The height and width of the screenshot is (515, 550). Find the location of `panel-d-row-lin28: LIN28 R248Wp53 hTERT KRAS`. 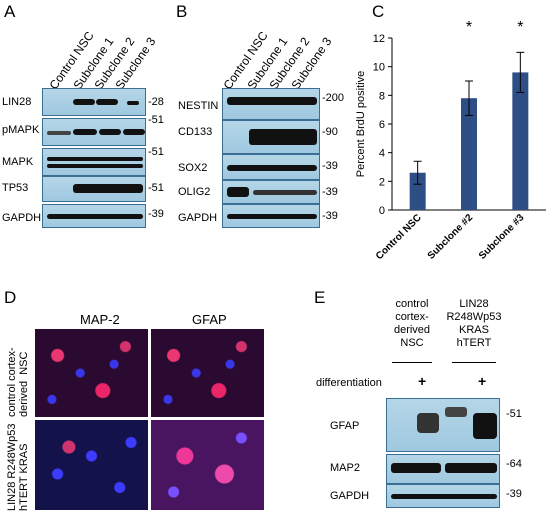

panel-d-row-lin28: LIN28 R248Wp53 hTERT KRAS is located at coordinates (18, 464).